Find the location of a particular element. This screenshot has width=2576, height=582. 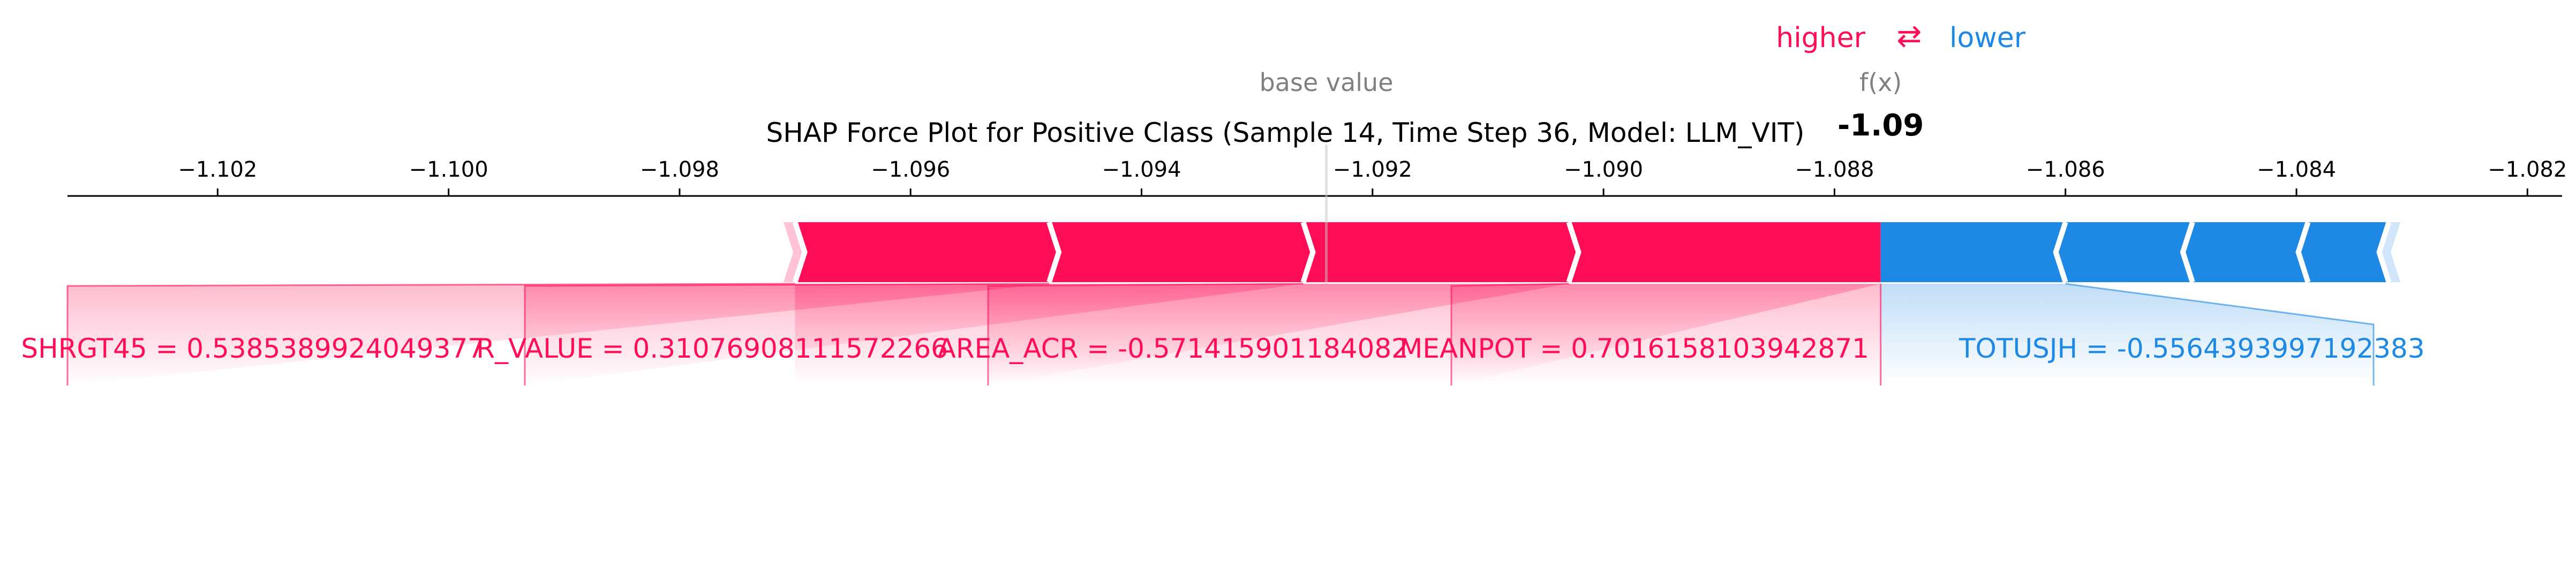

positive-feature-label: SHRGT45 = 0.5385389924049377 is located at coordinates (253, 348).